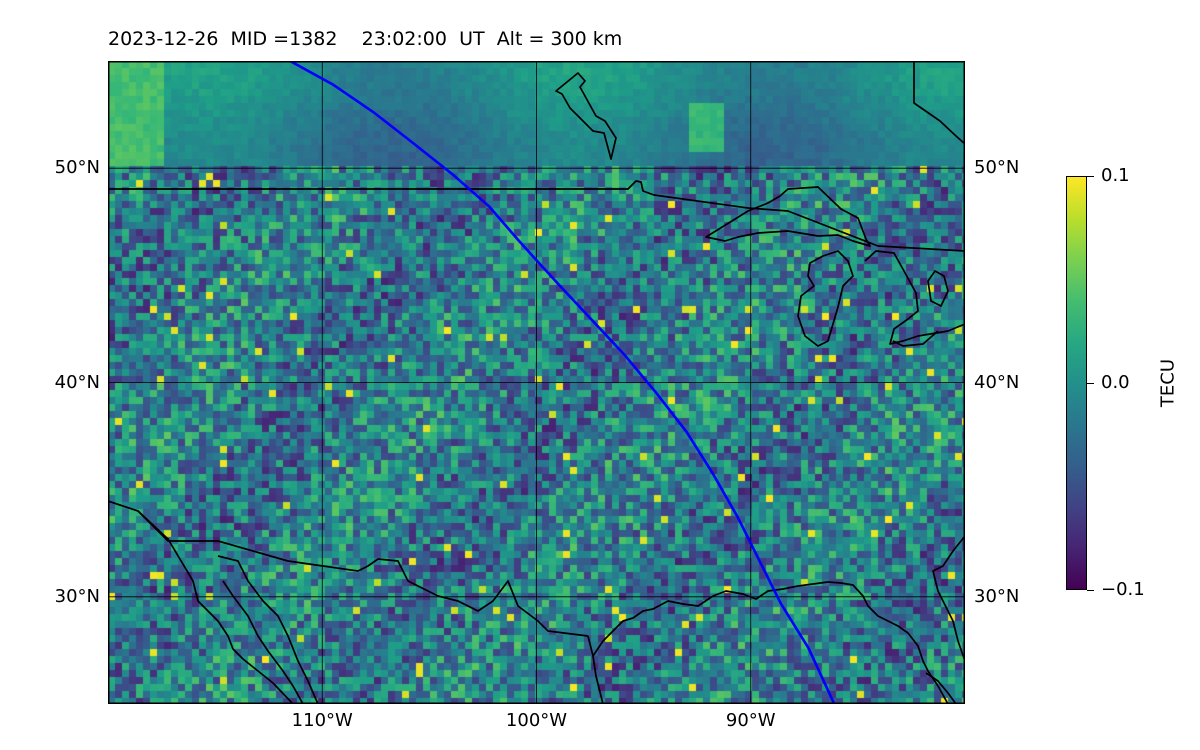 The width and height of the screenshot is (1200, 750). I want to click on gulf-coast, so click(768, 642).